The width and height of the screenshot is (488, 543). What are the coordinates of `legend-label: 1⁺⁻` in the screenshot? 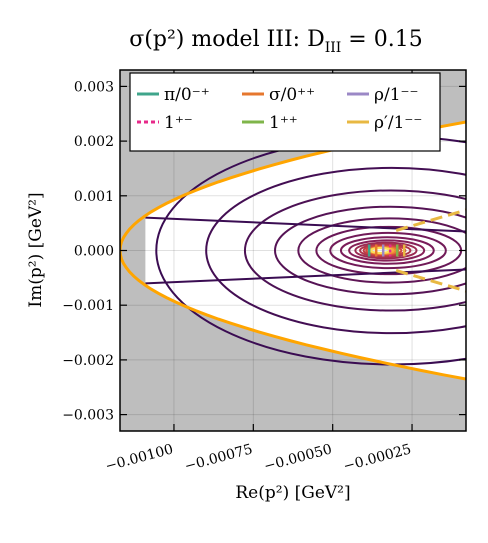 It's located at (178, 123).